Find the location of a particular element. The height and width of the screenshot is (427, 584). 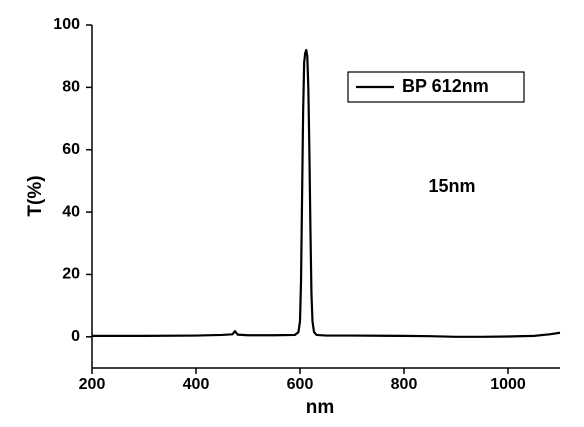

x-tick-label: 600 is located at coordinates (300, 384).